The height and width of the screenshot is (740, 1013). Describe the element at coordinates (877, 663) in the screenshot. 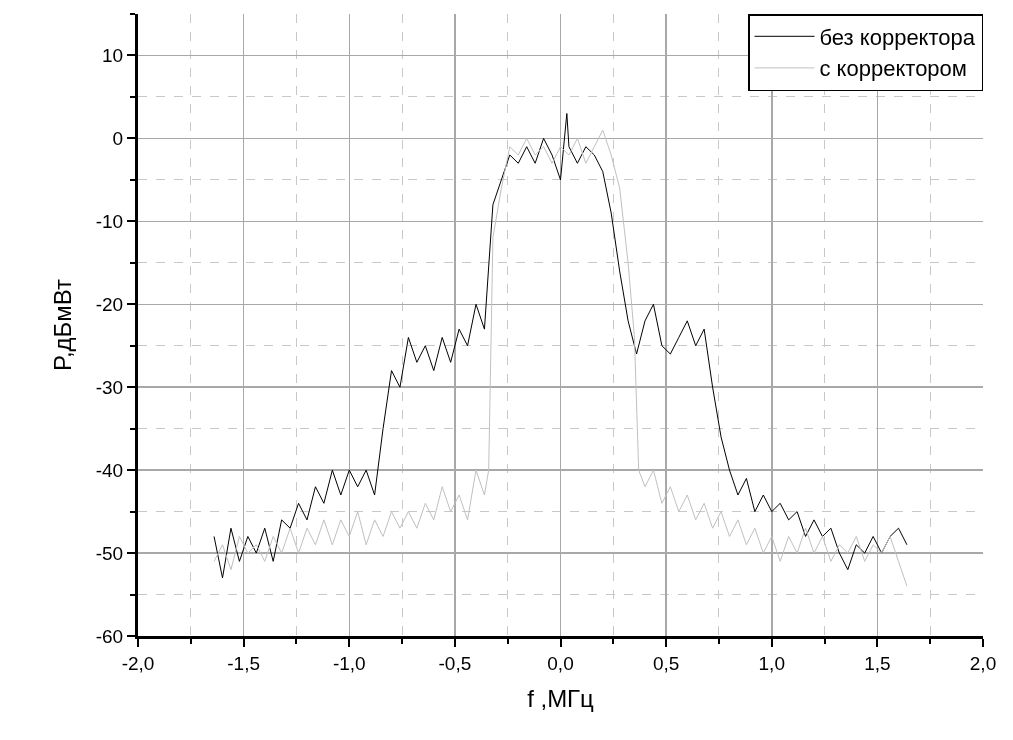

I see `x-tick-label: 1,5` at that location.